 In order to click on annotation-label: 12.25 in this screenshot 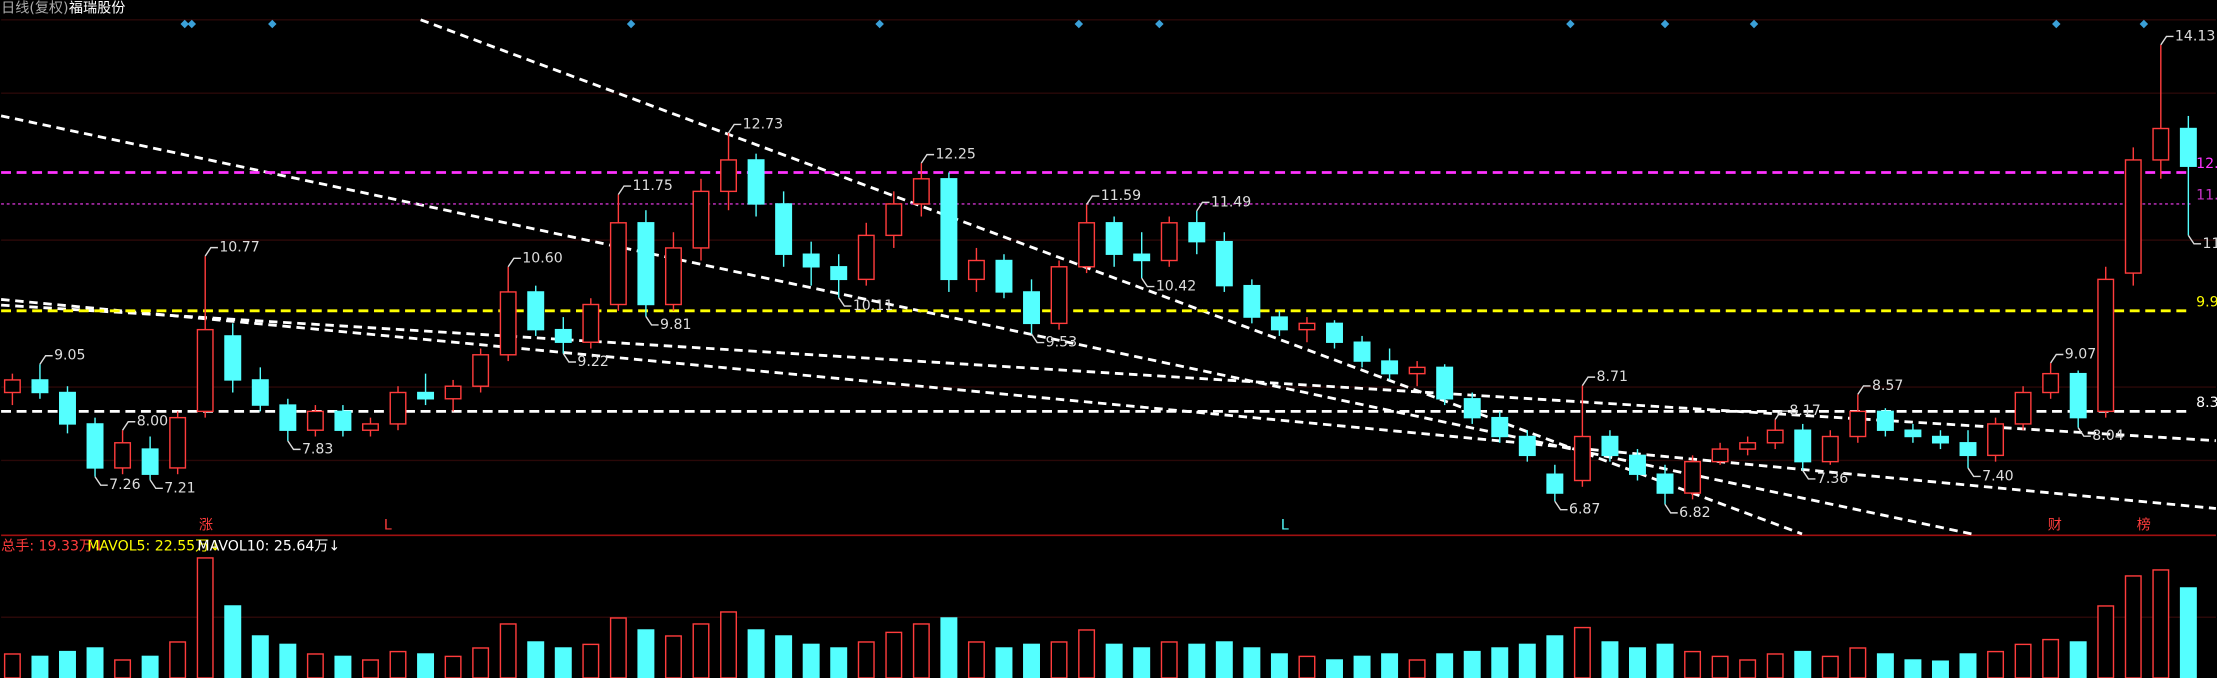, I will do `click(955, 155)`.